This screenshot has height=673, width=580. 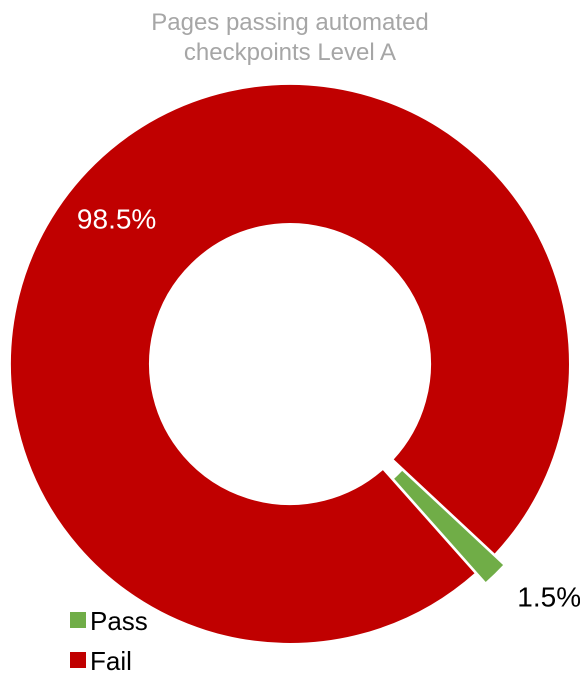 What do you see at coordinates (548, 597) in the screenshot?
I see `data-label-pass: 1.5%` at bounding box center [548, 597].